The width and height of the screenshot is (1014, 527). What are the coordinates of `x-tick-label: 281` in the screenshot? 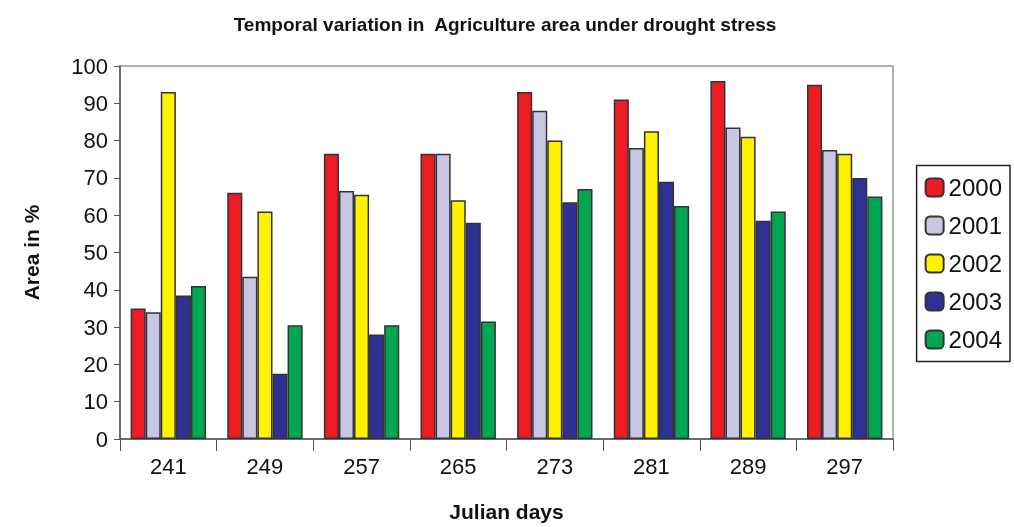 It's located at (651, 466).